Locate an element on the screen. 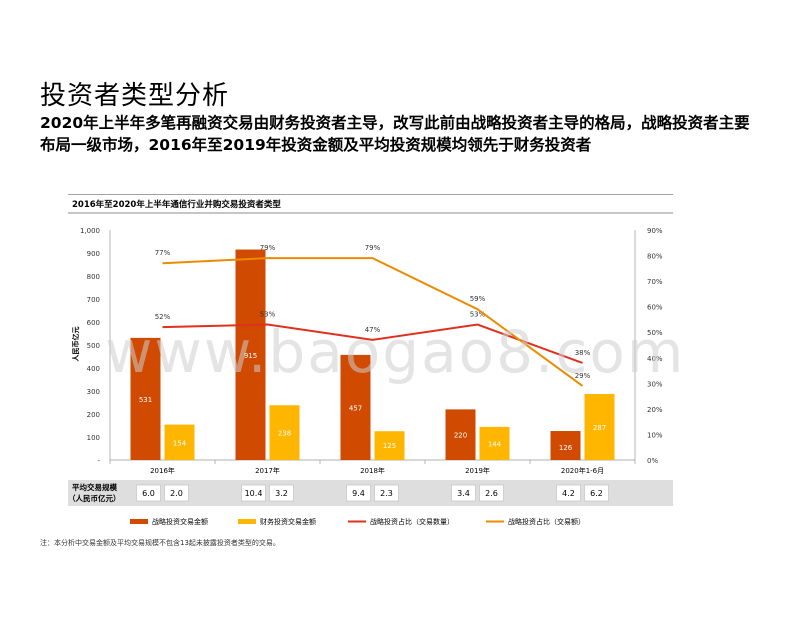 The width and height of the screenshot is (800, 618). avg-value-financial: 2.6 is located at coordinates (491, 493).